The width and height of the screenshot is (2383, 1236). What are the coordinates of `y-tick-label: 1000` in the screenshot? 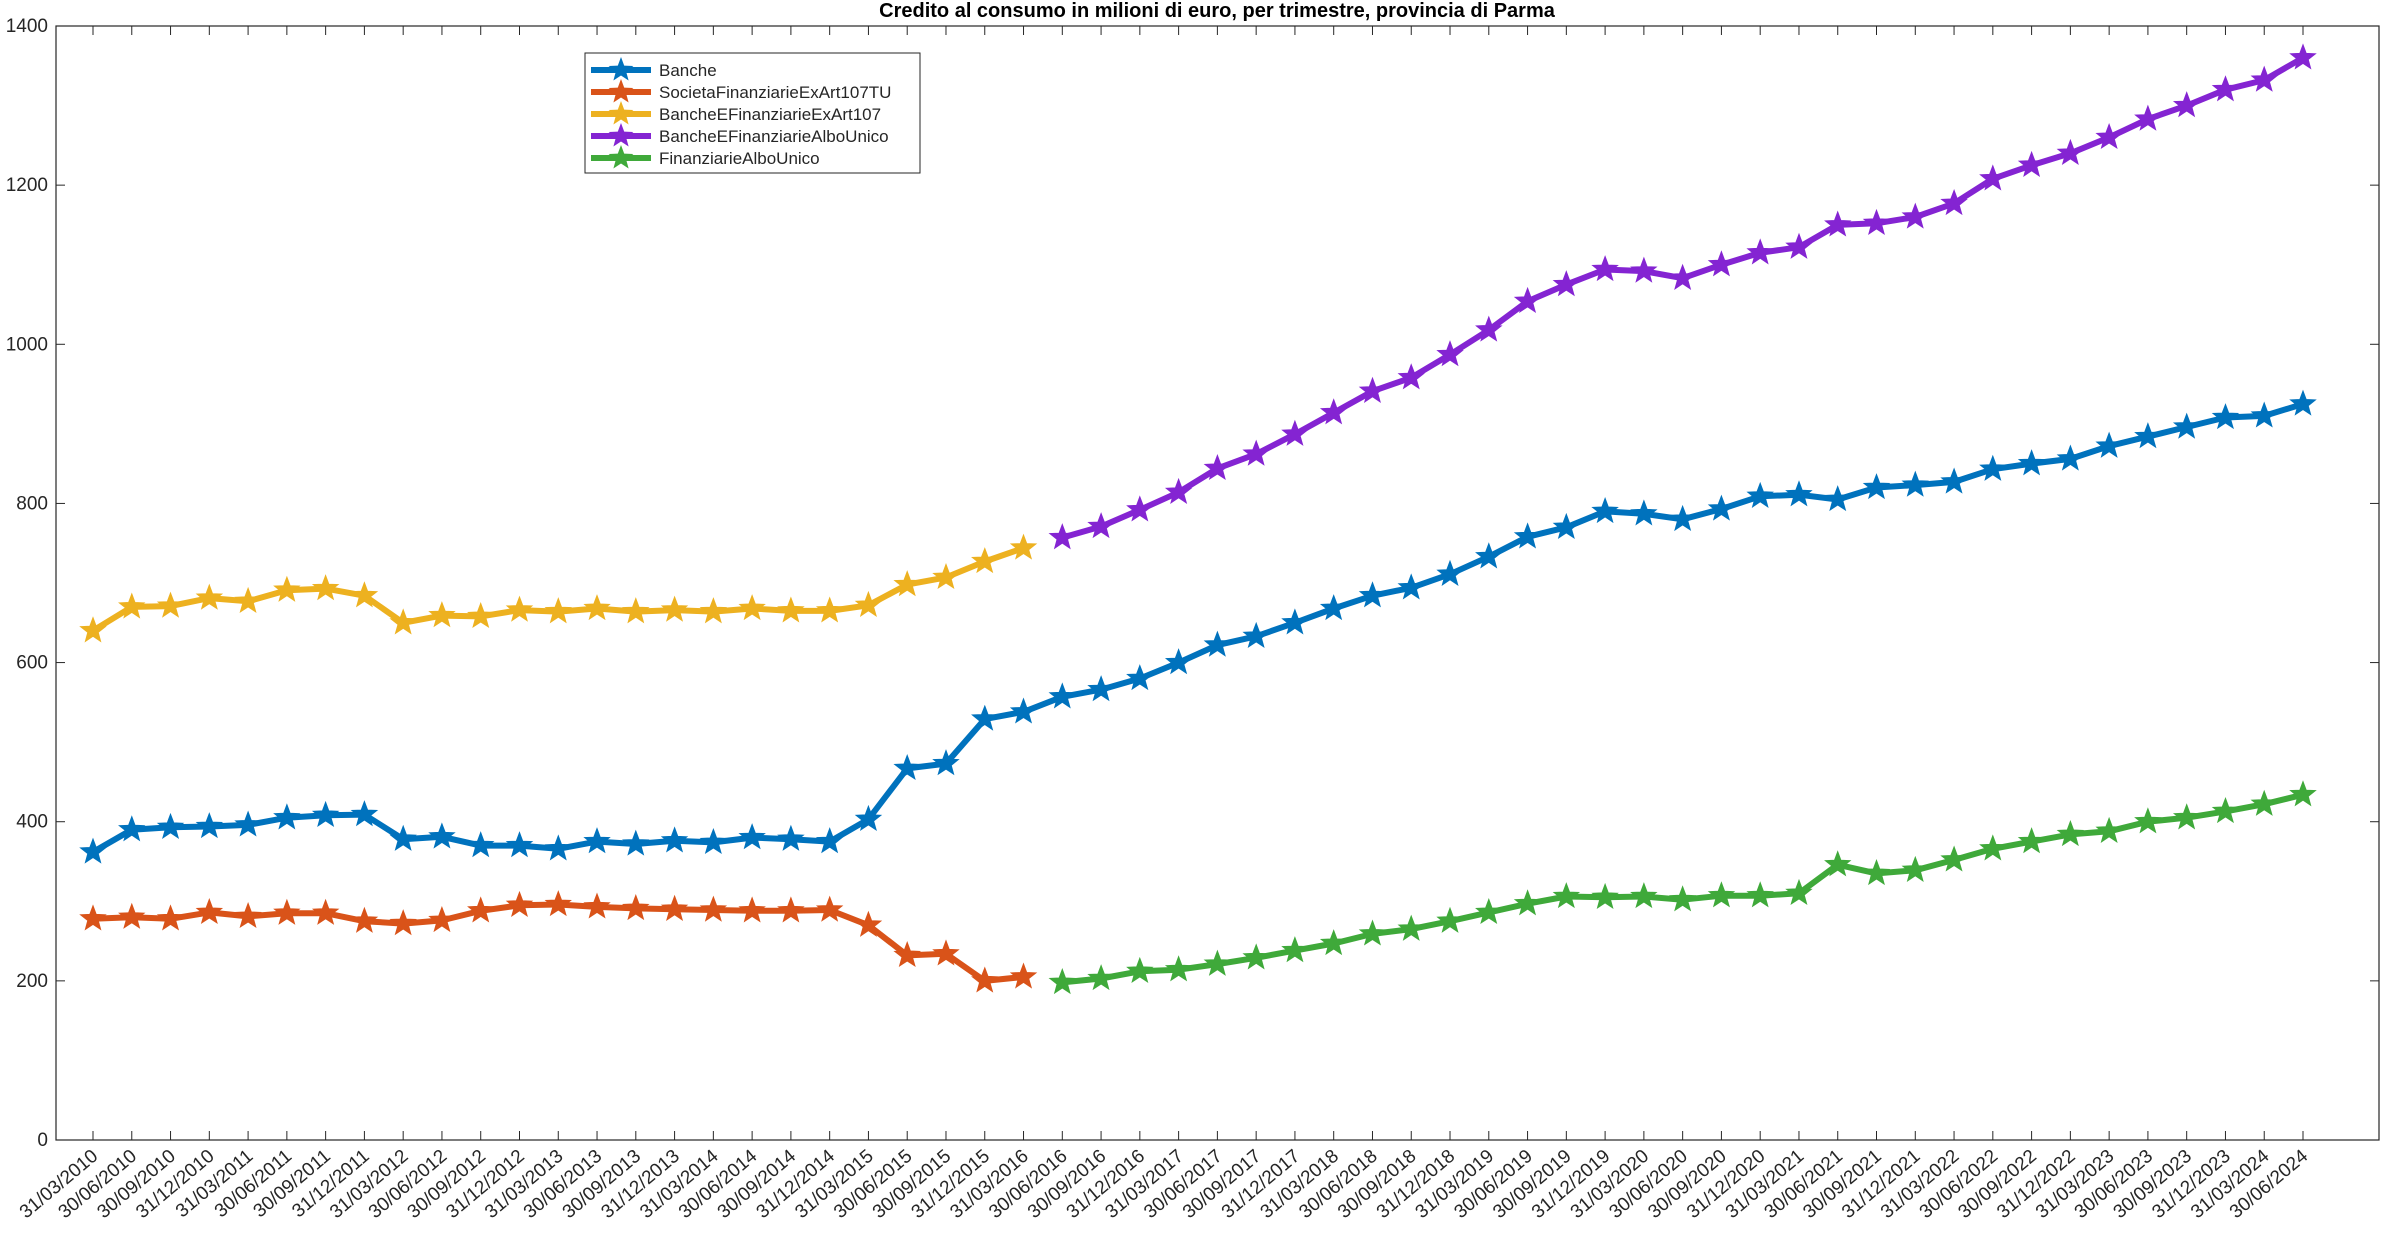 It's located at (27, 344).